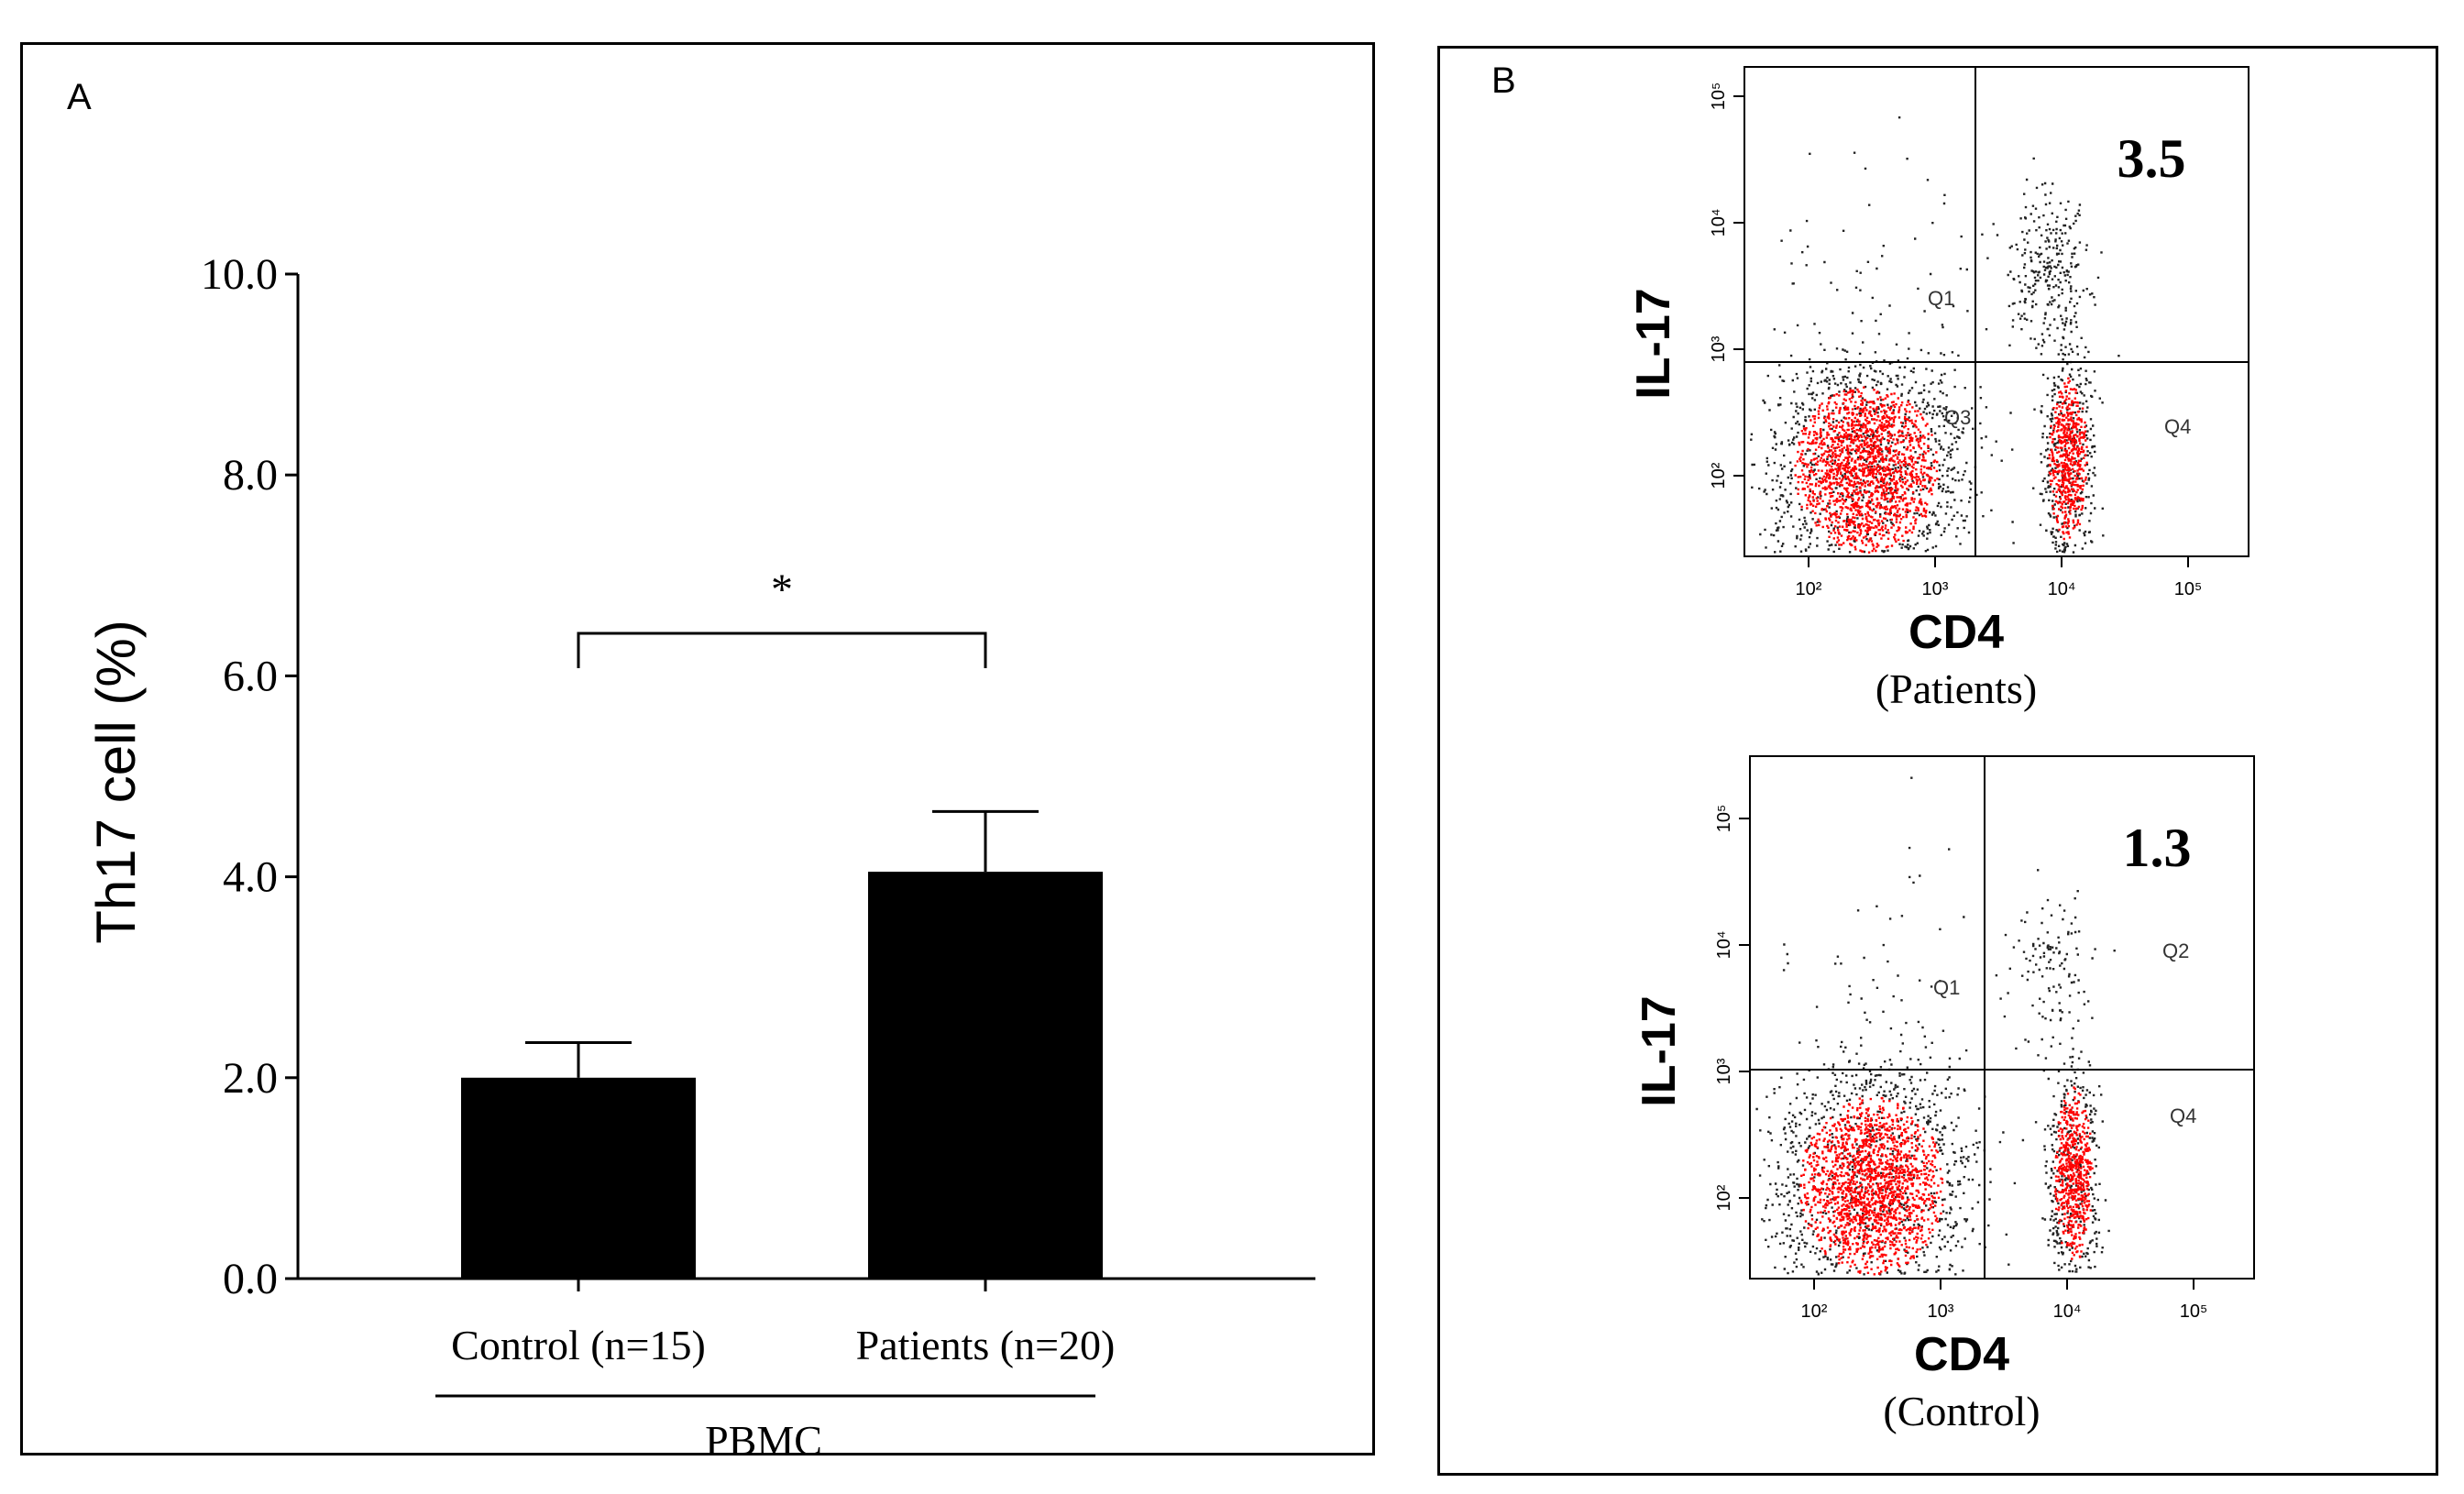  Describe the element at coordinates (1935, 1026) in the screenshot. I see `scatter-points-black` at that location.